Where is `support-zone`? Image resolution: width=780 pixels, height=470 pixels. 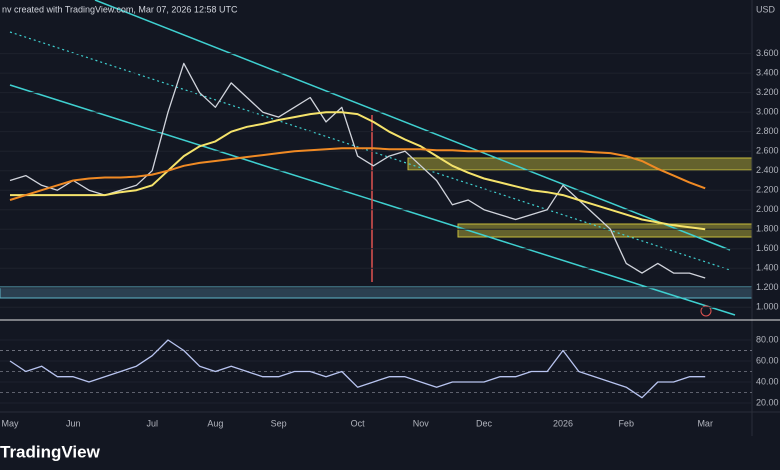
support-zone is located at coordinates (376, 292).